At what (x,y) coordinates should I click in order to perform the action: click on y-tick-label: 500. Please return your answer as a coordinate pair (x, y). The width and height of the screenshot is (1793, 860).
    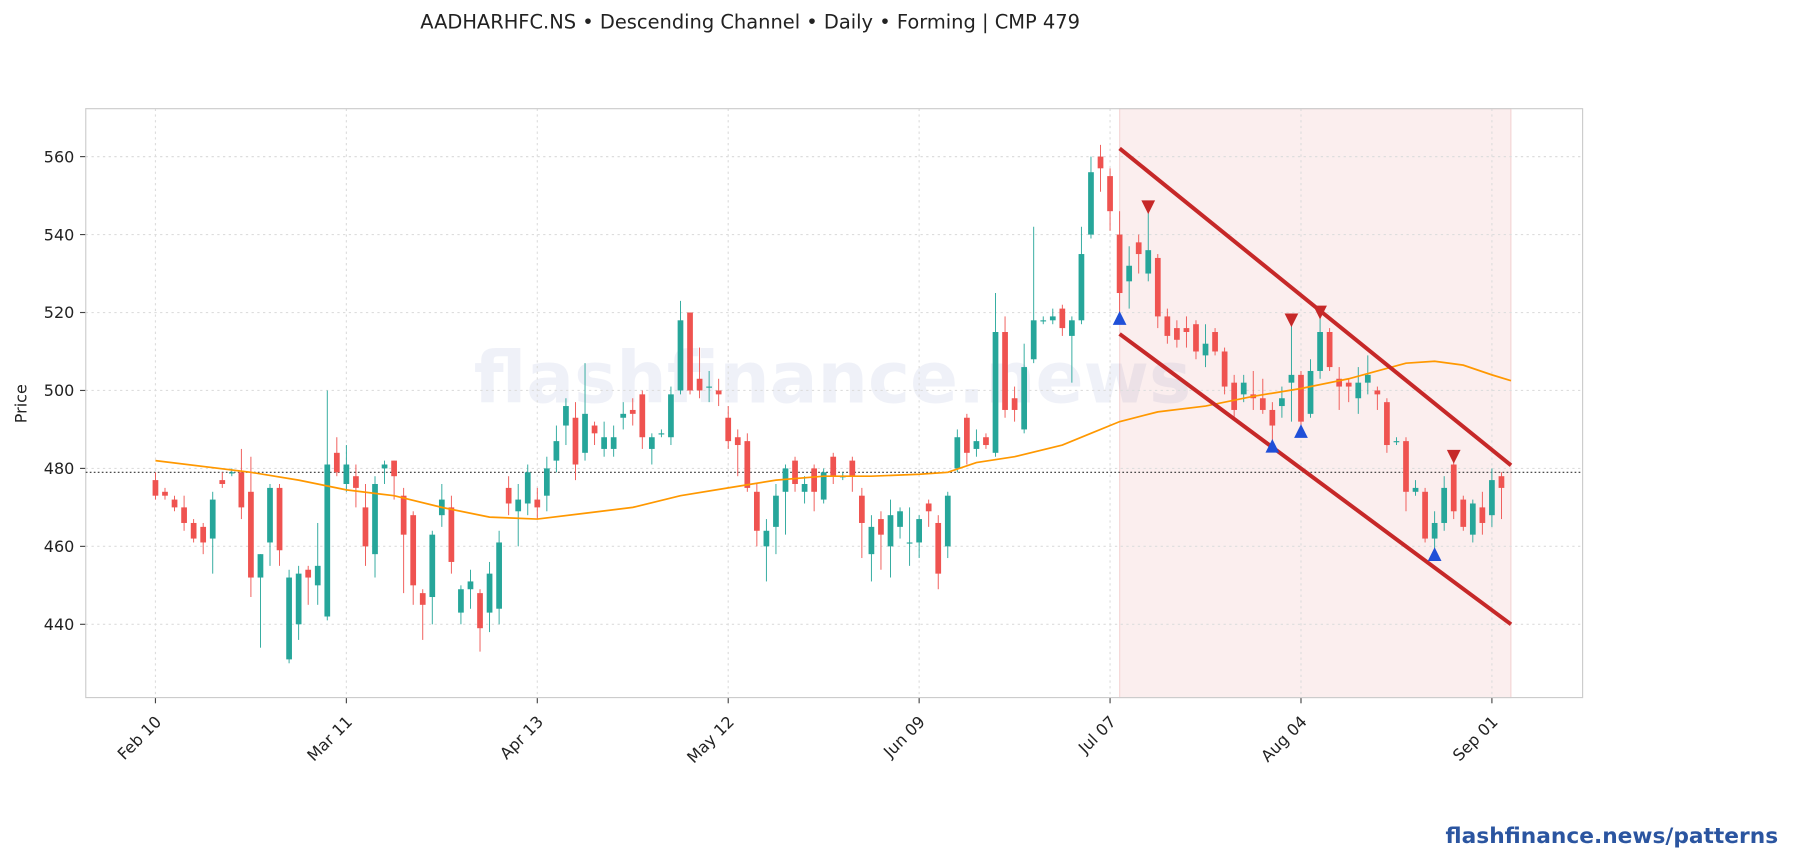
    Looking at the image, I should click on (59, 390).